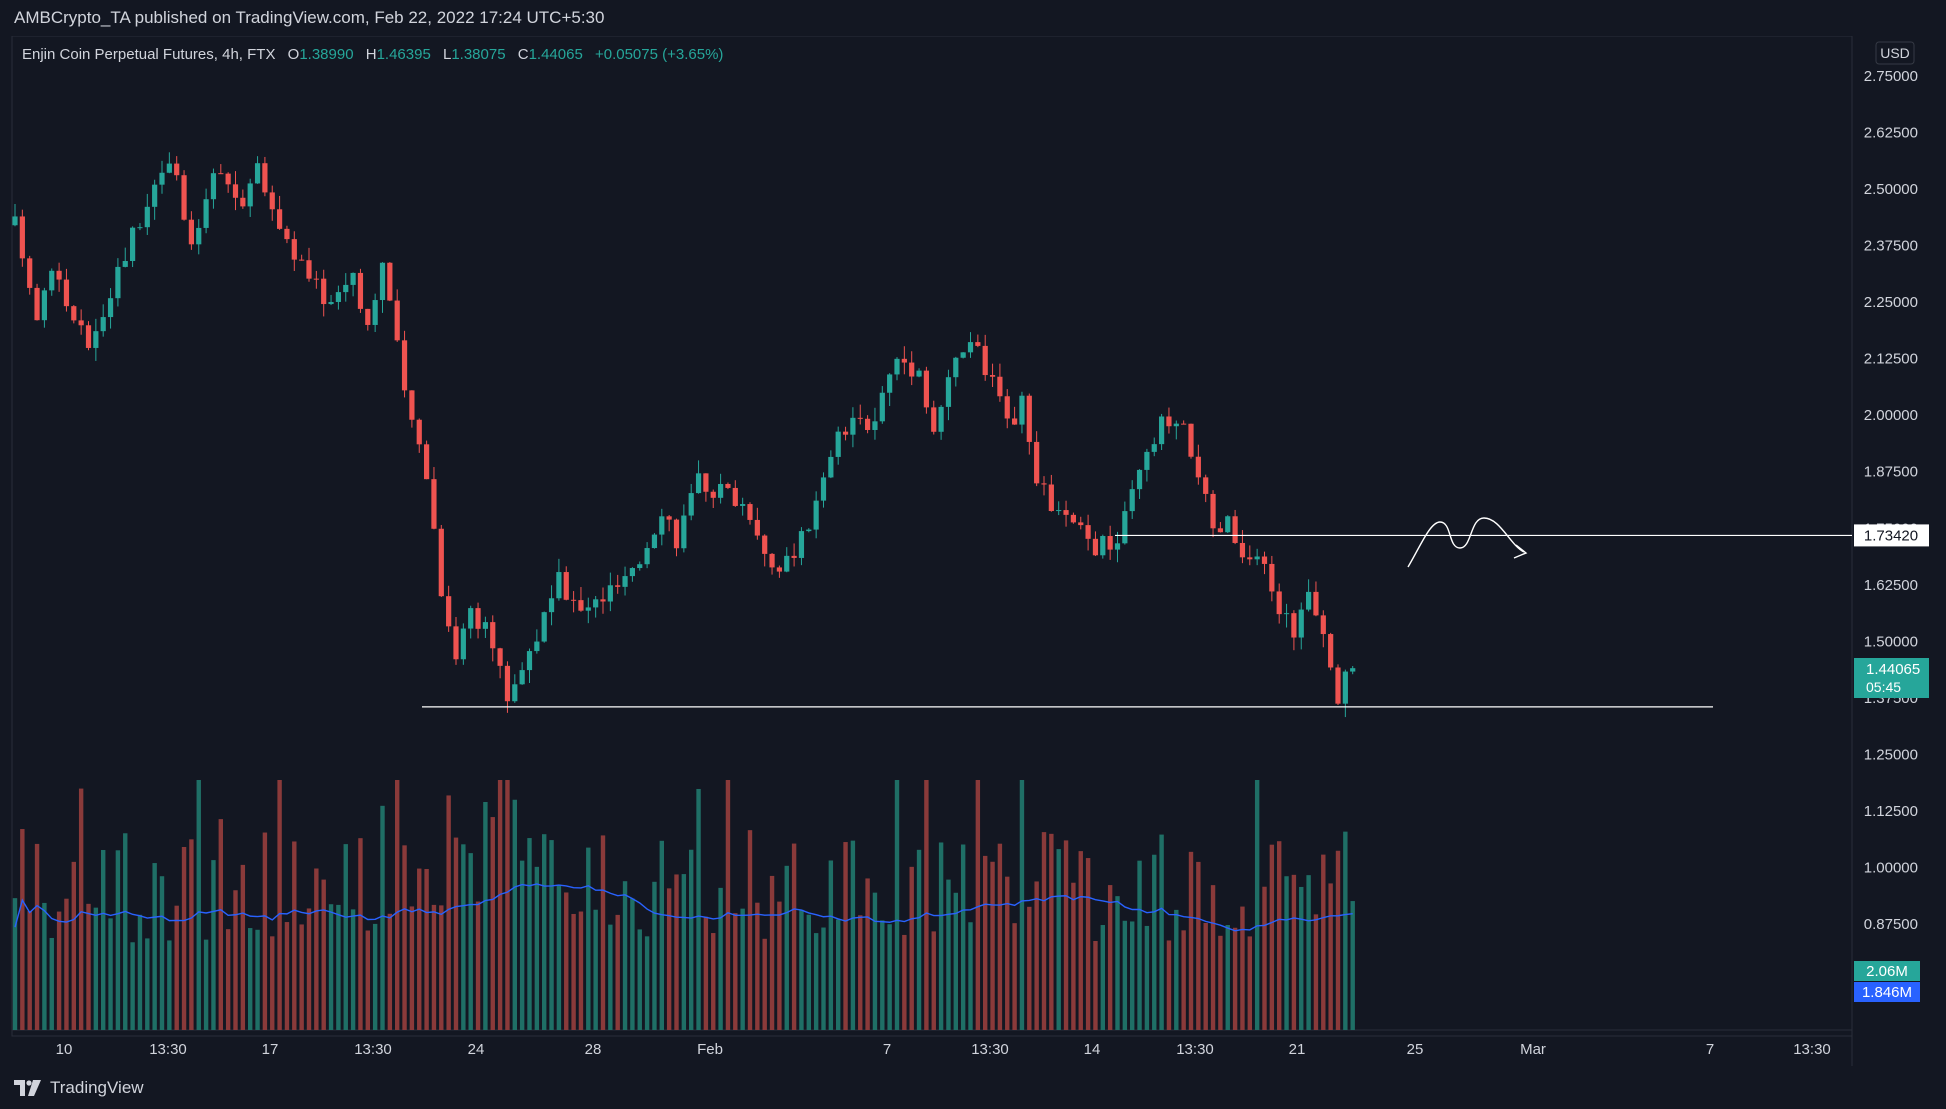  I want to click on currency-label: USD, so click(1895, 53).